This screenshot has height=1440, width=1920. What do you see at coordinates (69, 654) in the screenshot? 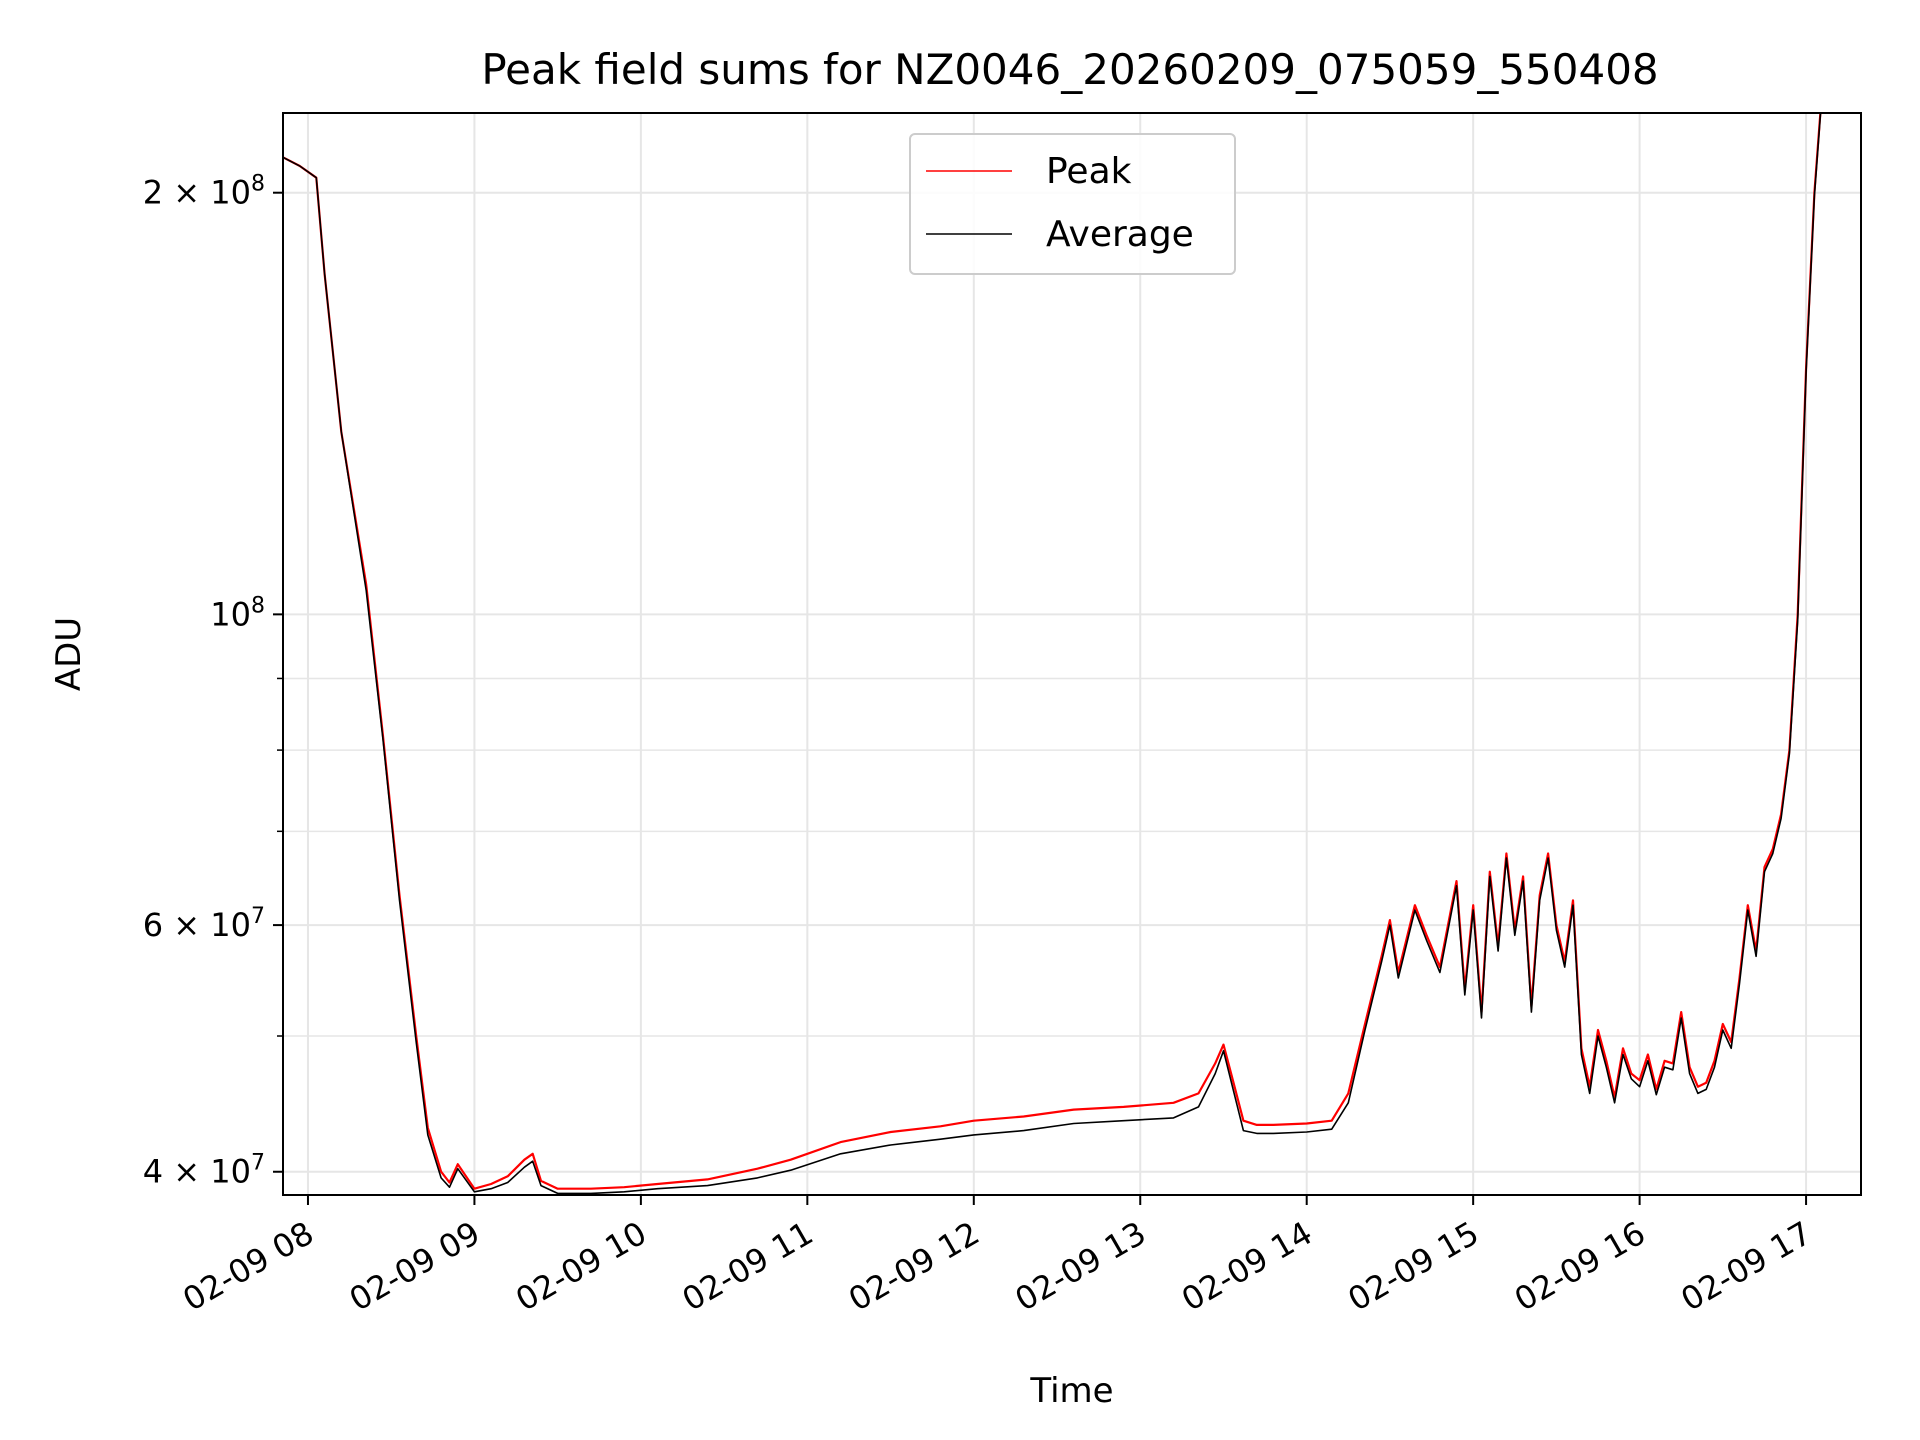
I see `y-axis-label: ADU` at bounding box center [69, 654].